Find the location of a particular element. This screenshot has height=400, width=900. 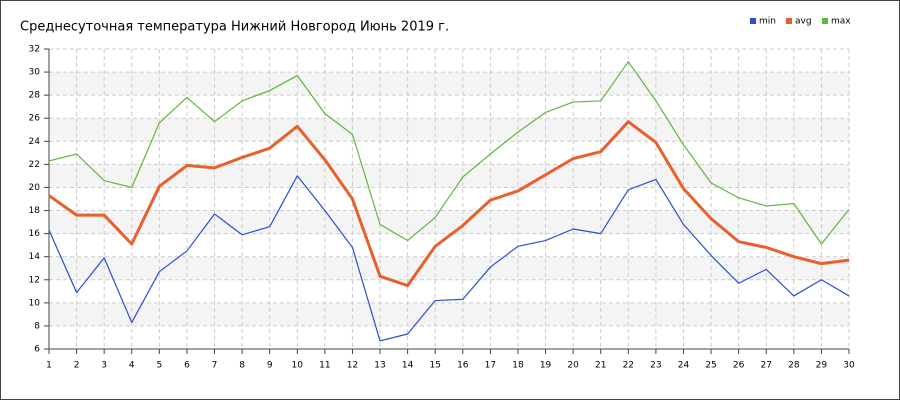

x-tick-label: 4 is located at coordinates (132, 366).